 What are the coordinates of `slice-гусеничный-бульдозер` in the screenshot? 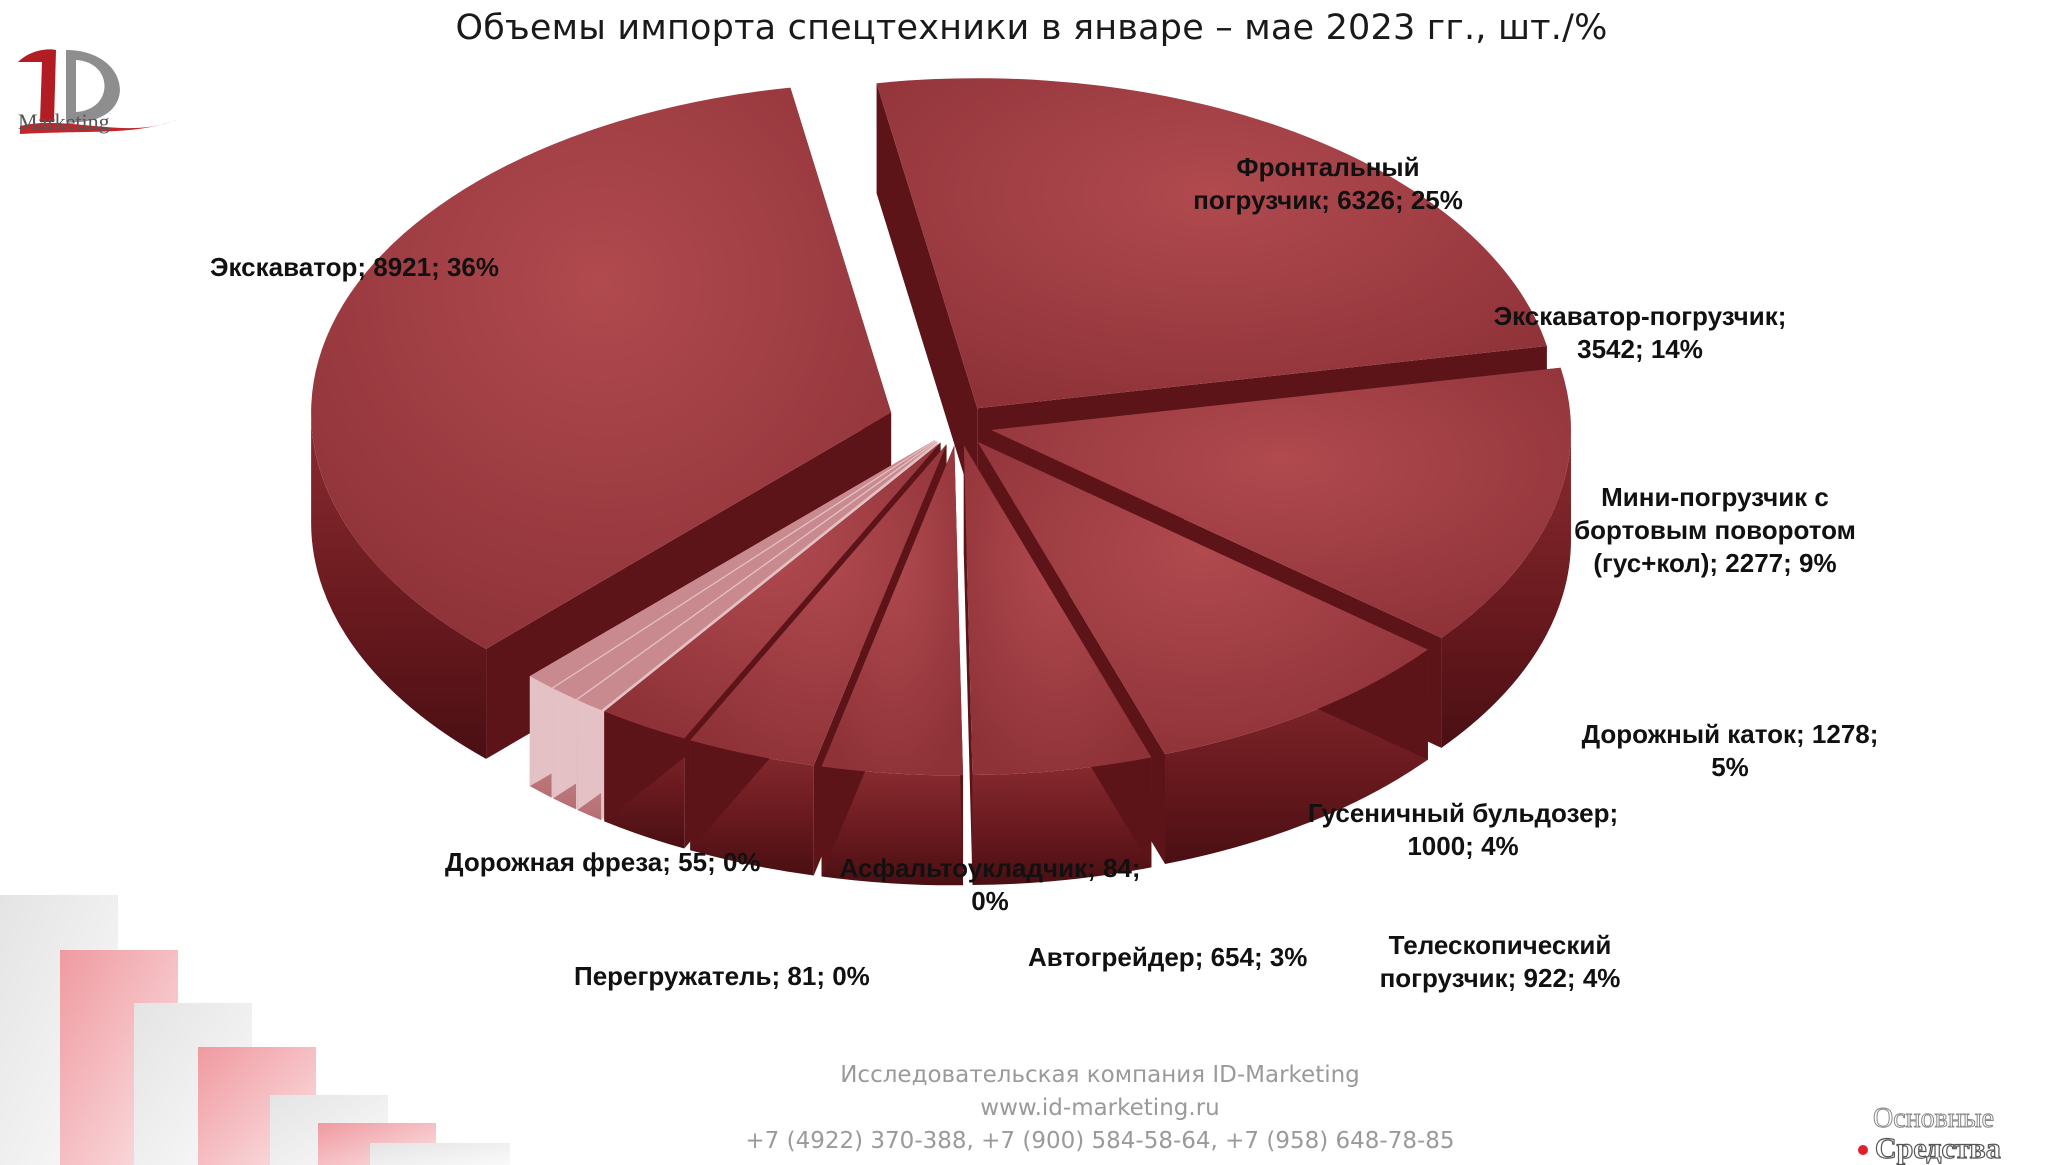 It's located at (892, 665).